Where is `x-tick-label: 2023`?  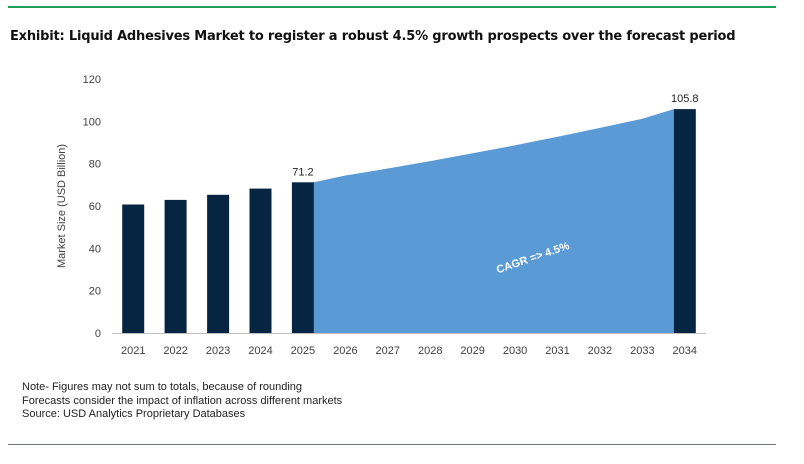
x-tick-label: 2023 is located at coordinates (218, 351).